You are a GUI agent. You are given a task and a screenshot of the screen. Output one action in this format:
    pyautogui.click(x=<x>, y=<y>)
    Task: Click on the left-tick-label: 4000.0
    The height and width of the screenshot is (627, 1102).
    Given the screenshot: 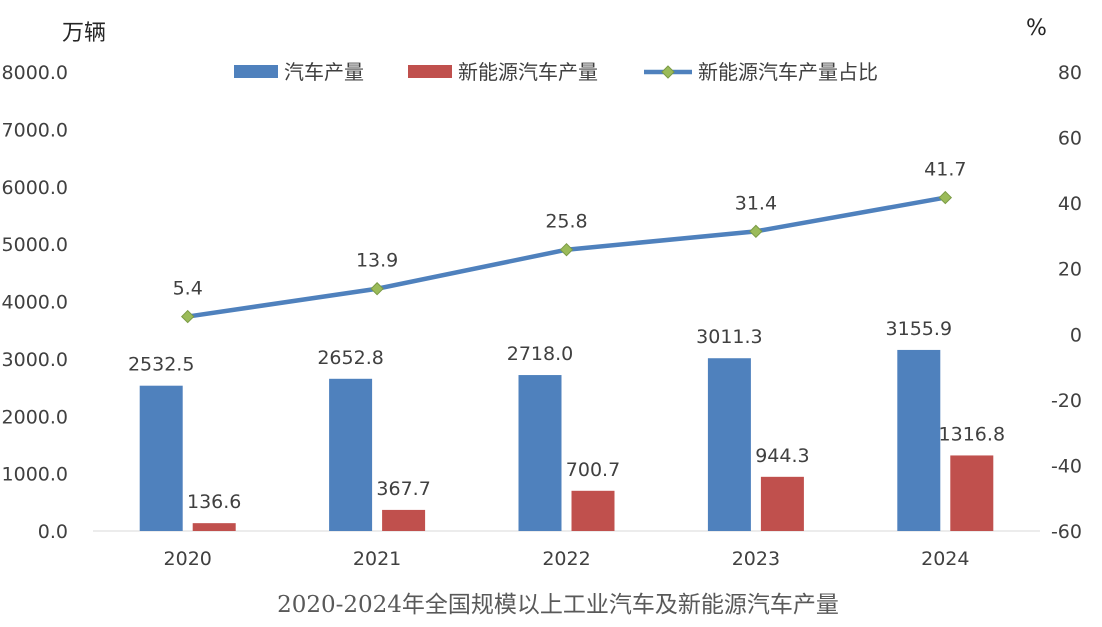 What is the action you would take?
    pyautogui.click(x=35, y=303)
    